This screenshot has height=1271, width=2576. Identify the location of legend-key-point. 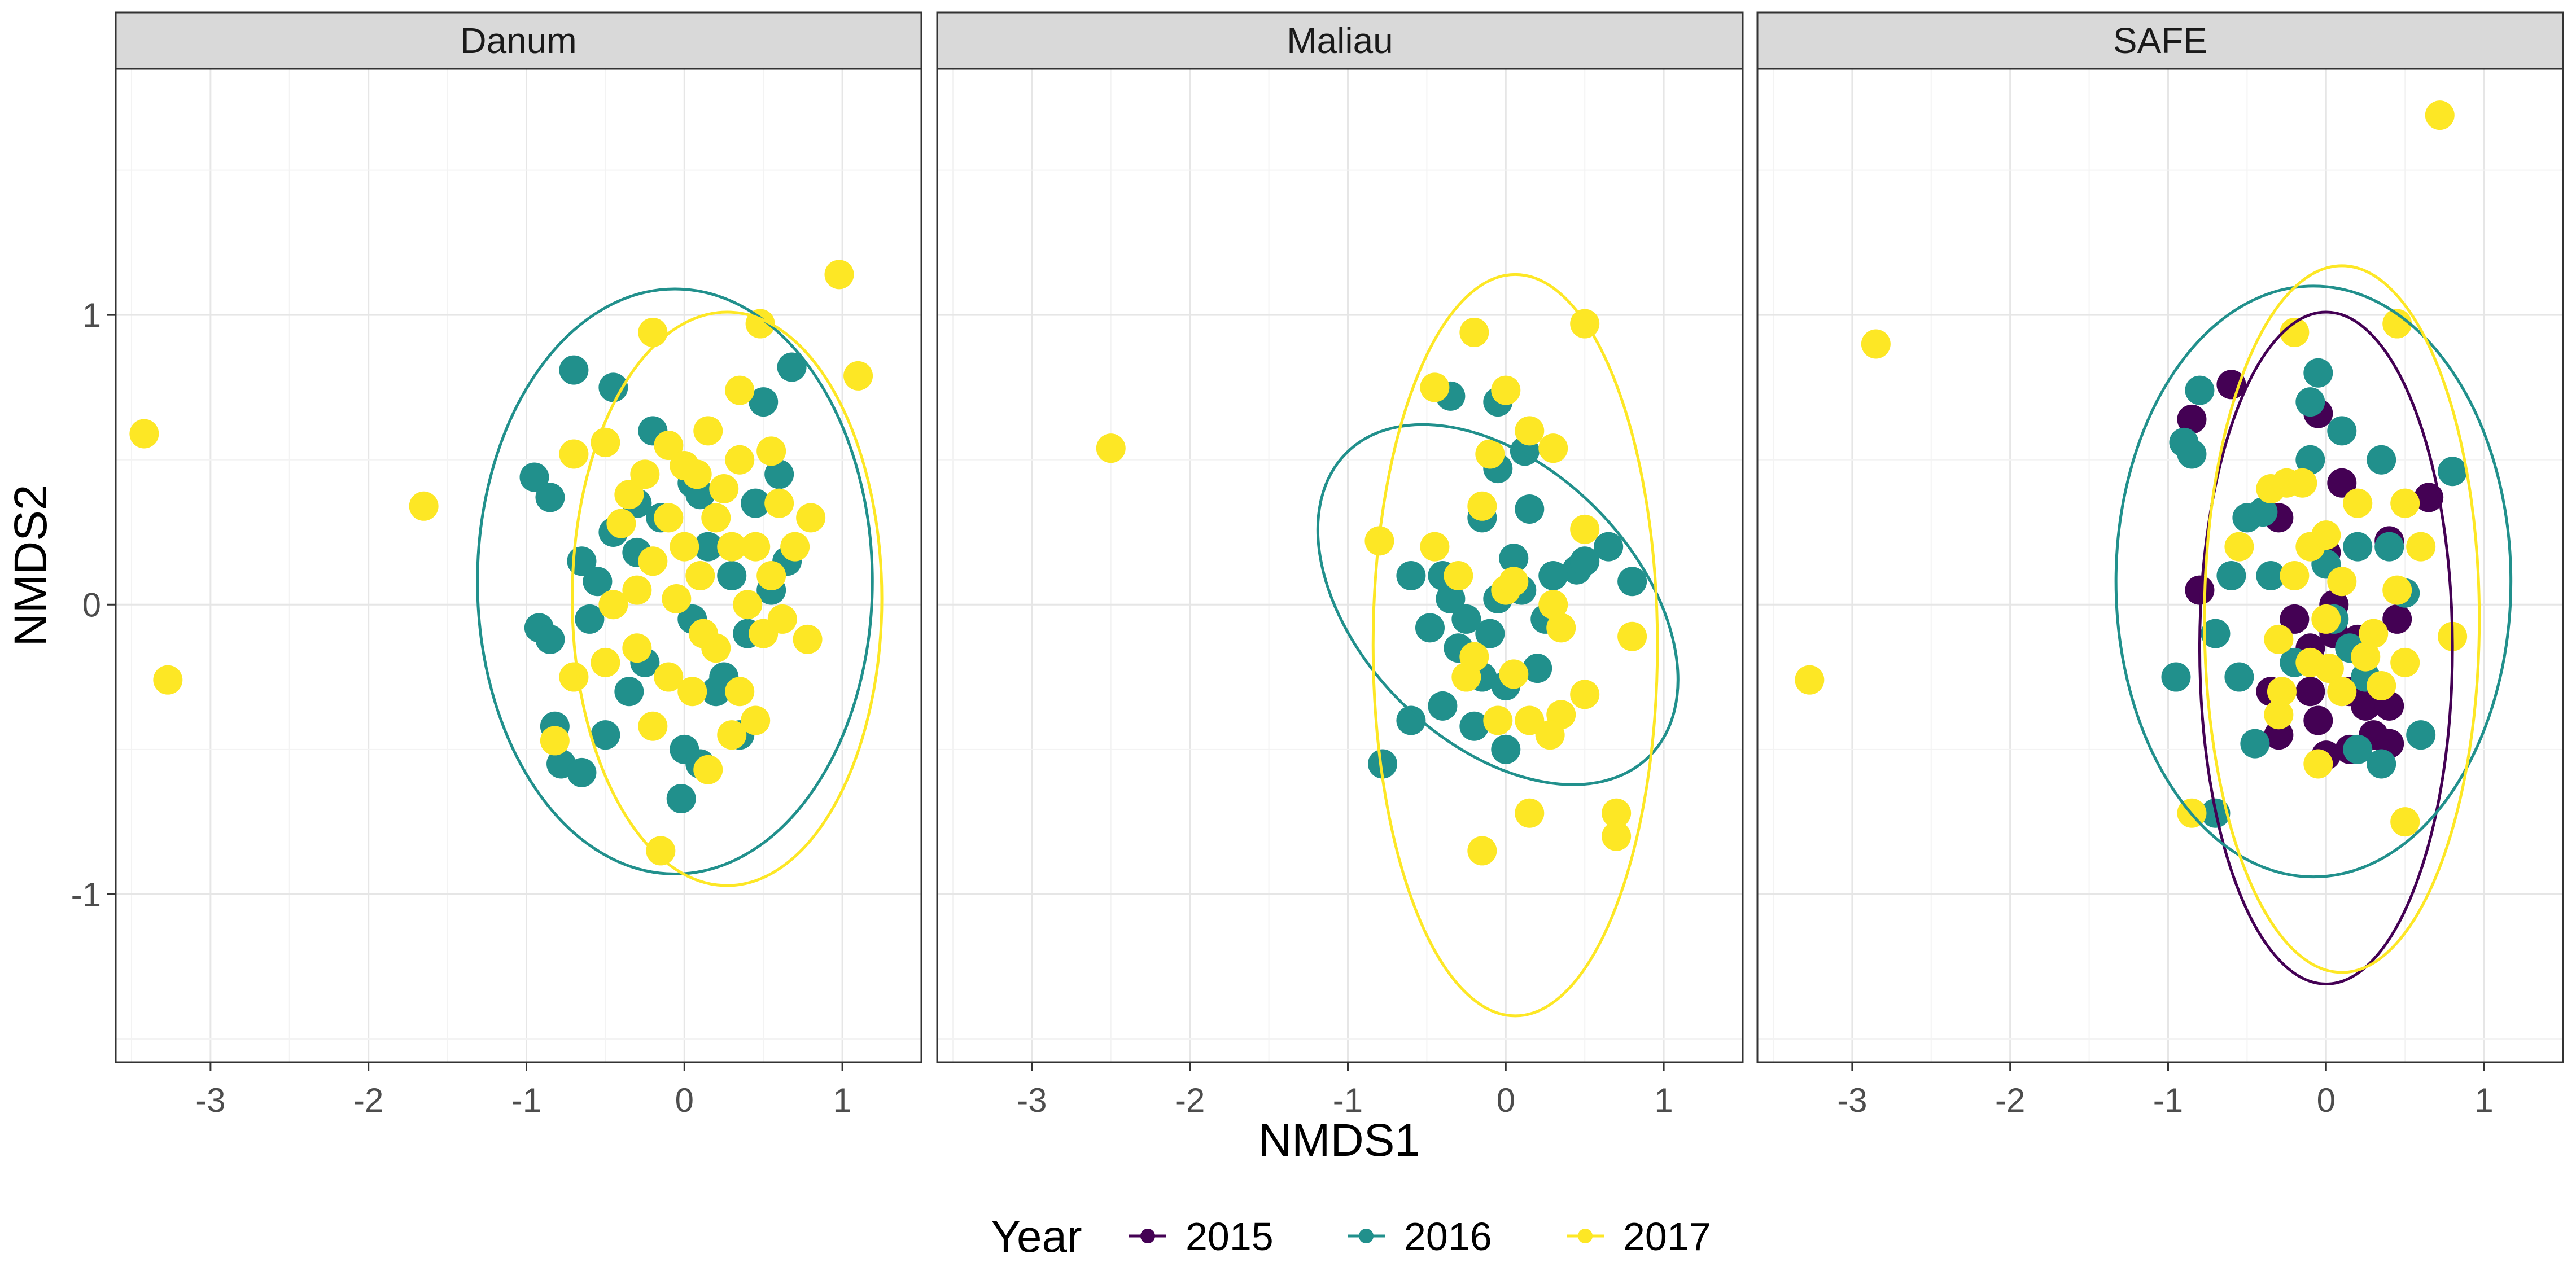
(1147, 1236).